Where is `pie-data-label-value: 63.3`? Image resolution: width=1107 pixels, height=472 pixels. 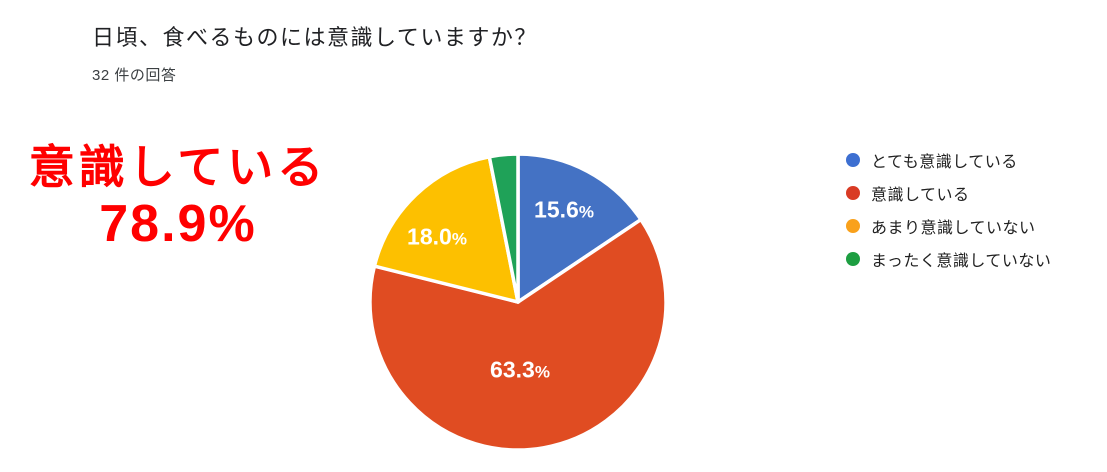 pie-data-label-value: 63.3 is located at coordinates (512, 369).